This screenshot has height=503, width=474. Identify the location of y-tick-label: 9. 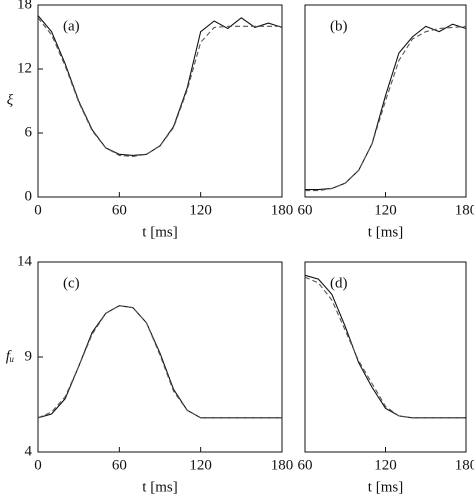
(29, 356).